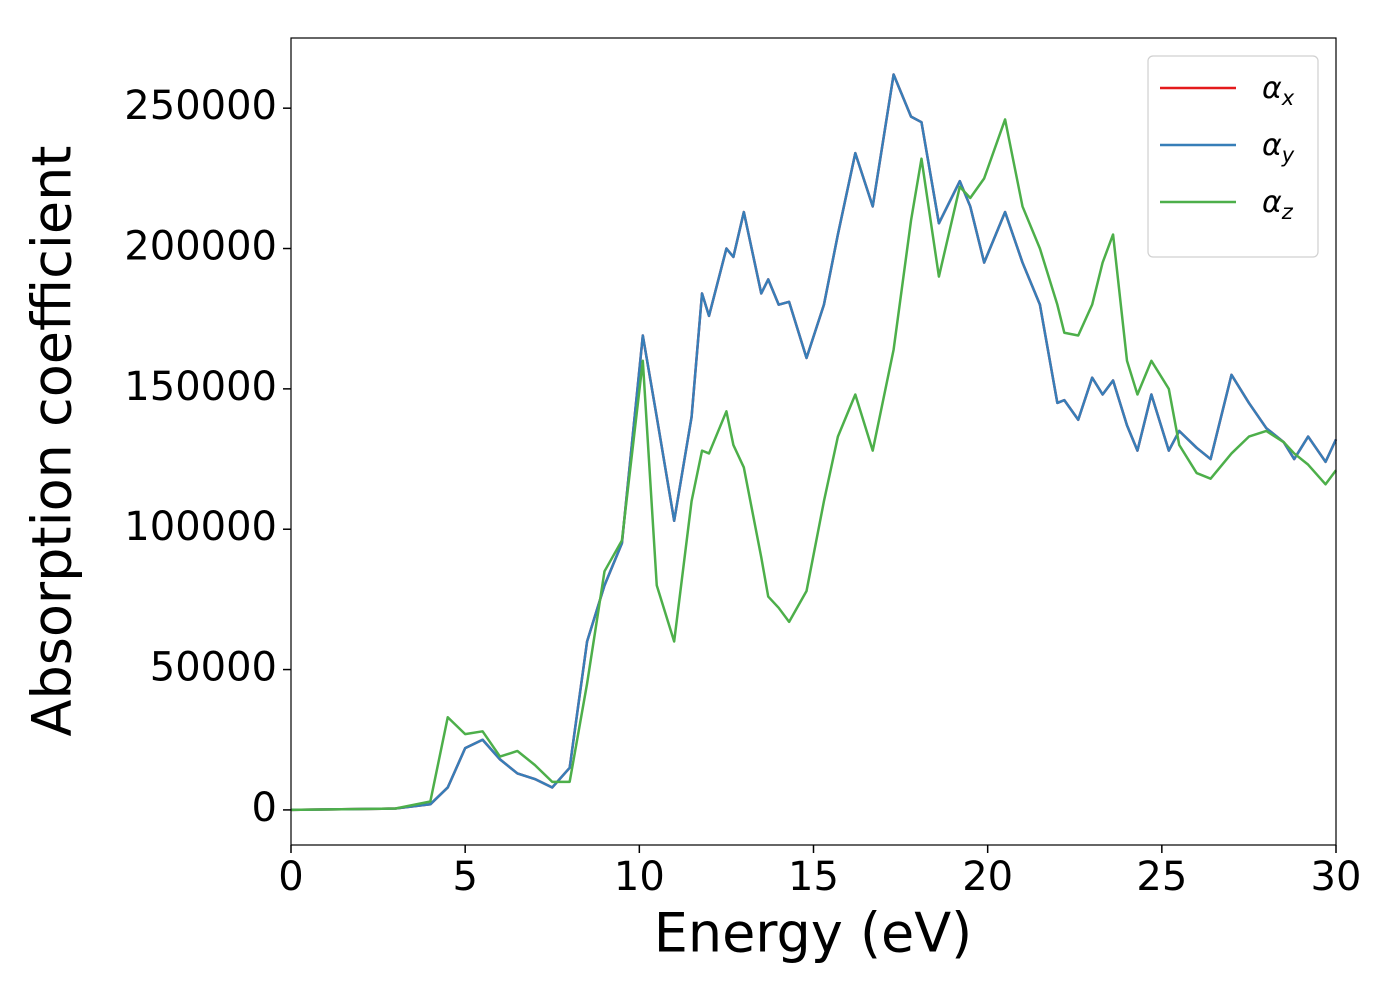  What do you see at coordinates (813, 933) in the screenshot?
I see `x-axis-label: Energy (eV)` at bounding box center [813, 933].